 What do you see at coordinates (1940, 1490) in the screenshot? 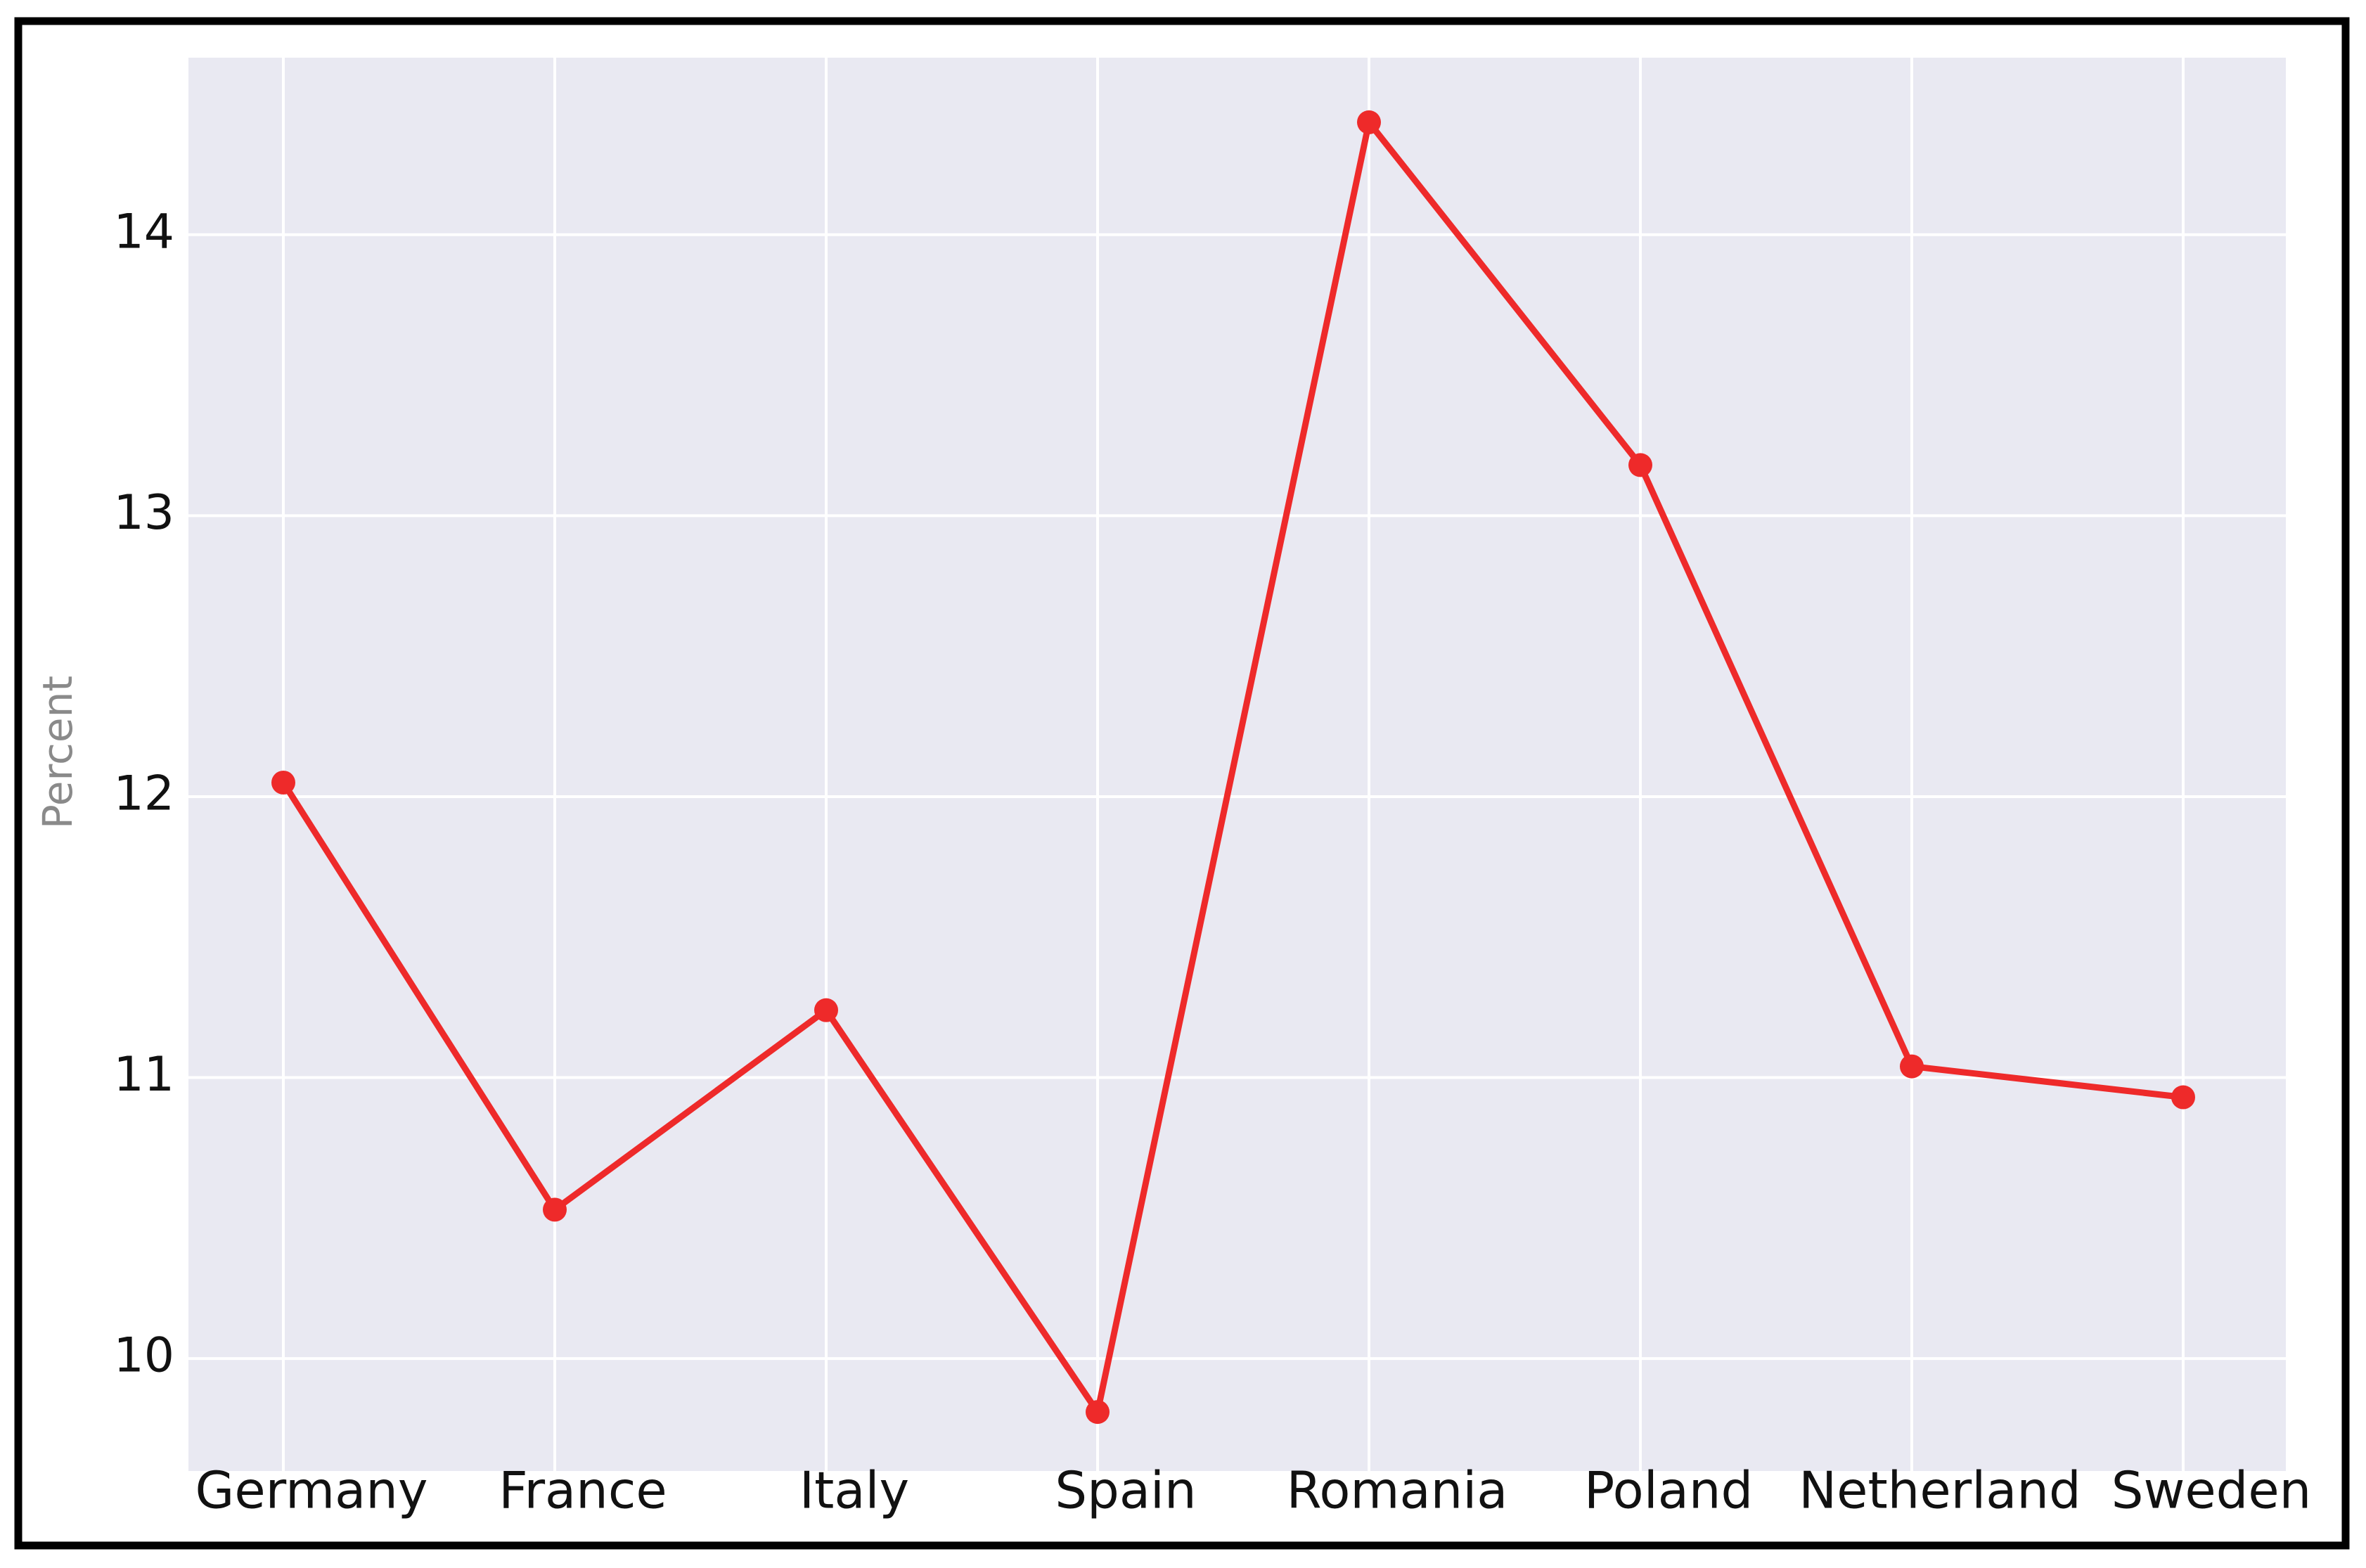
I see `x-tick-label: Netherland` at bounding box center [1940, 1490].